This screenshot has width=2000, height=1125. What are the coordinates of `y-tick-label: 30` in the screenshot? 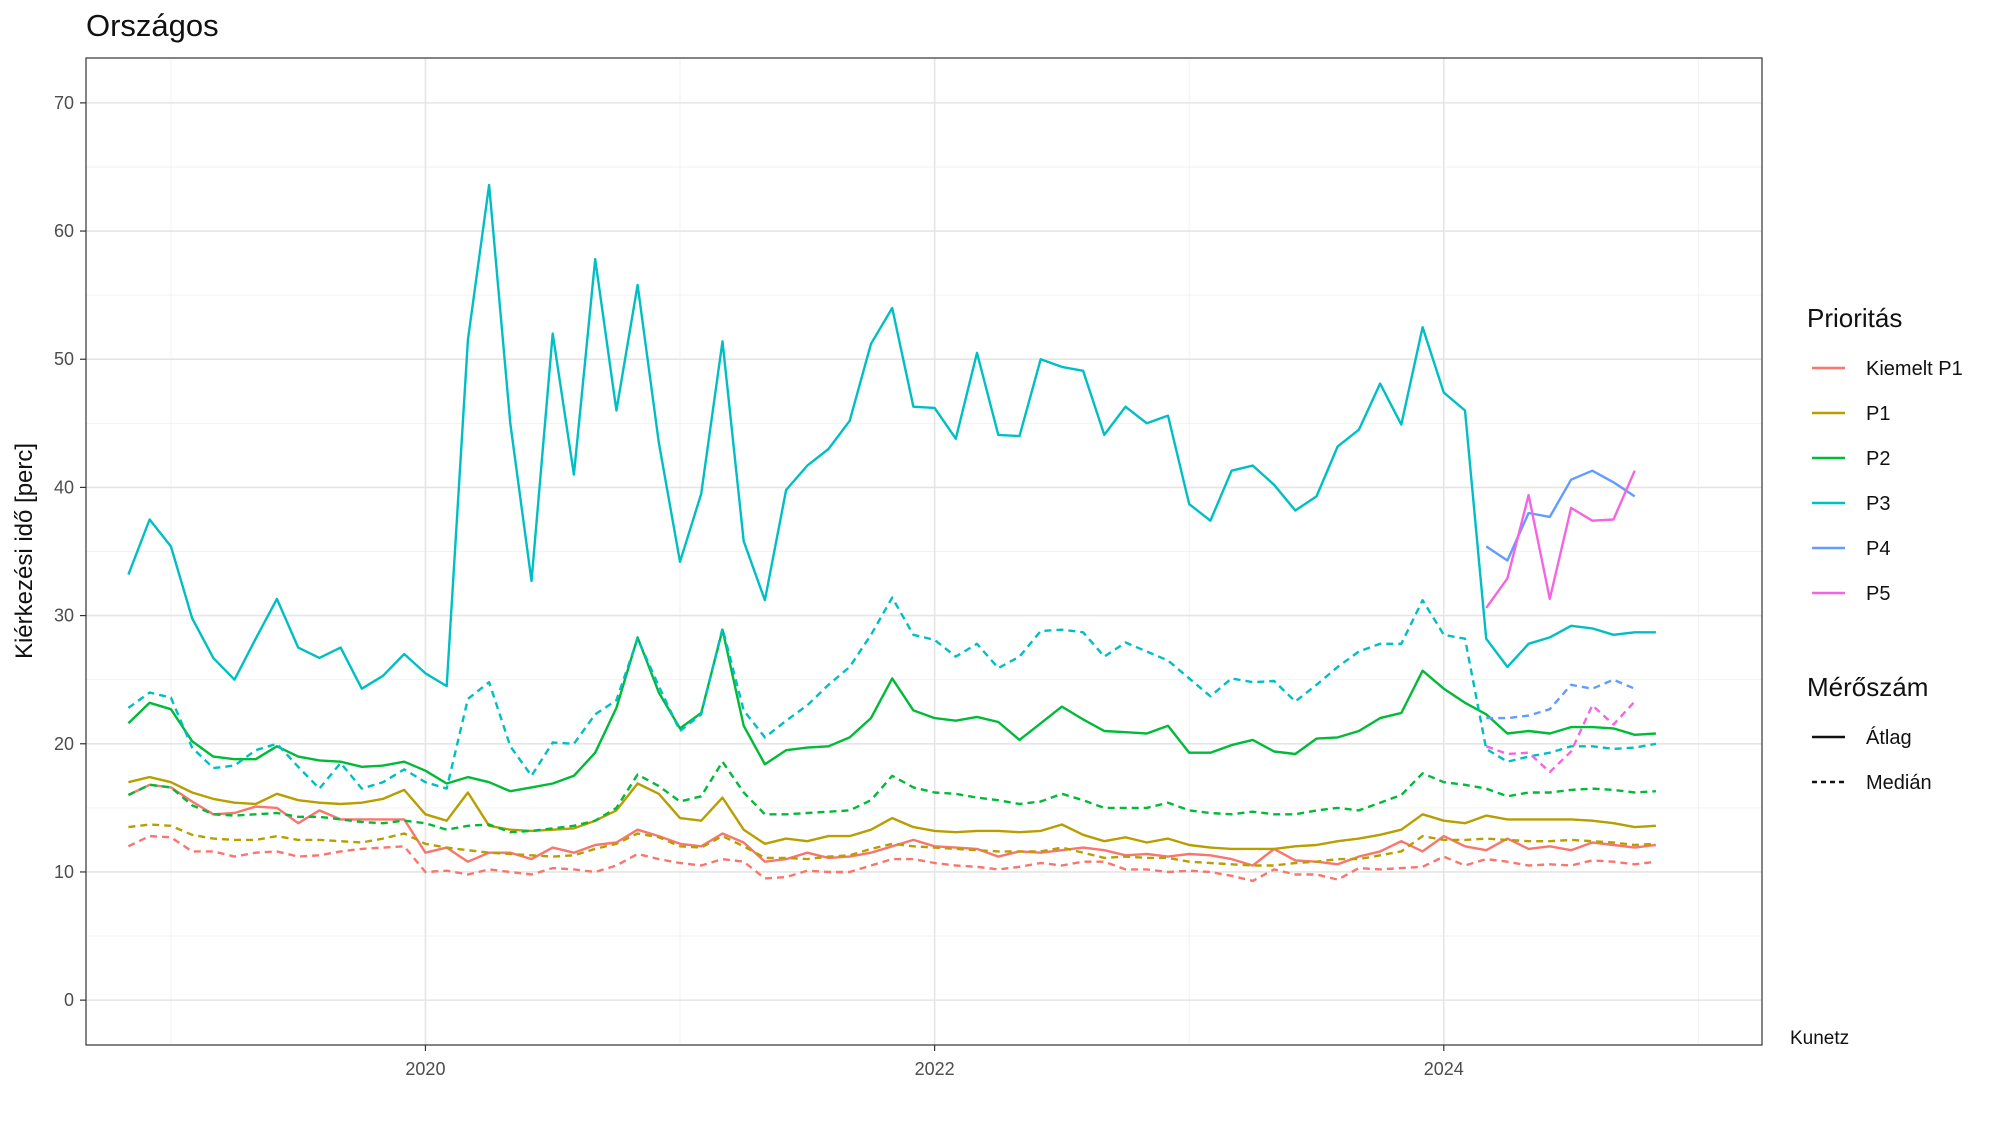 It's located at (64, 616).